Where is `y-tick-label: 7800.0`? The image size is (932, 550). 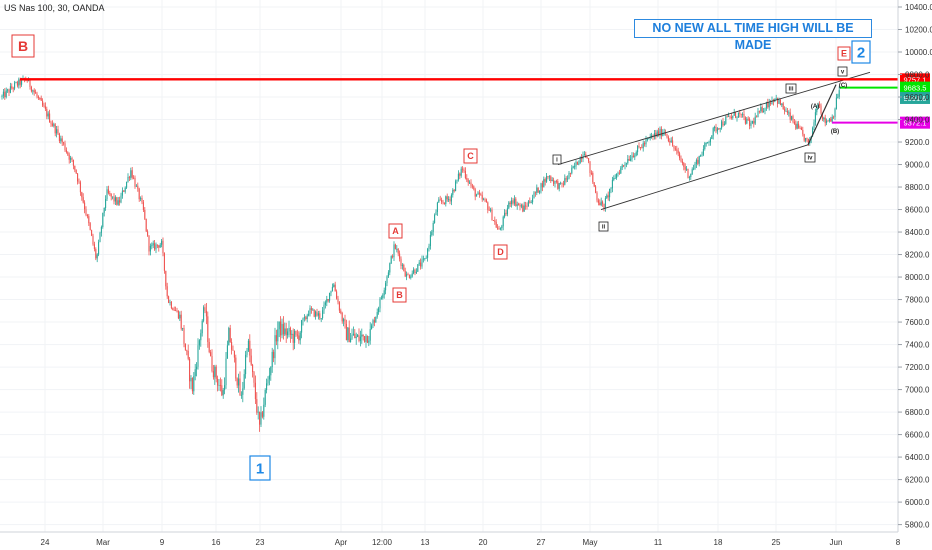 y-tick-label: 7800.0 is located at coordinates (917, 300).